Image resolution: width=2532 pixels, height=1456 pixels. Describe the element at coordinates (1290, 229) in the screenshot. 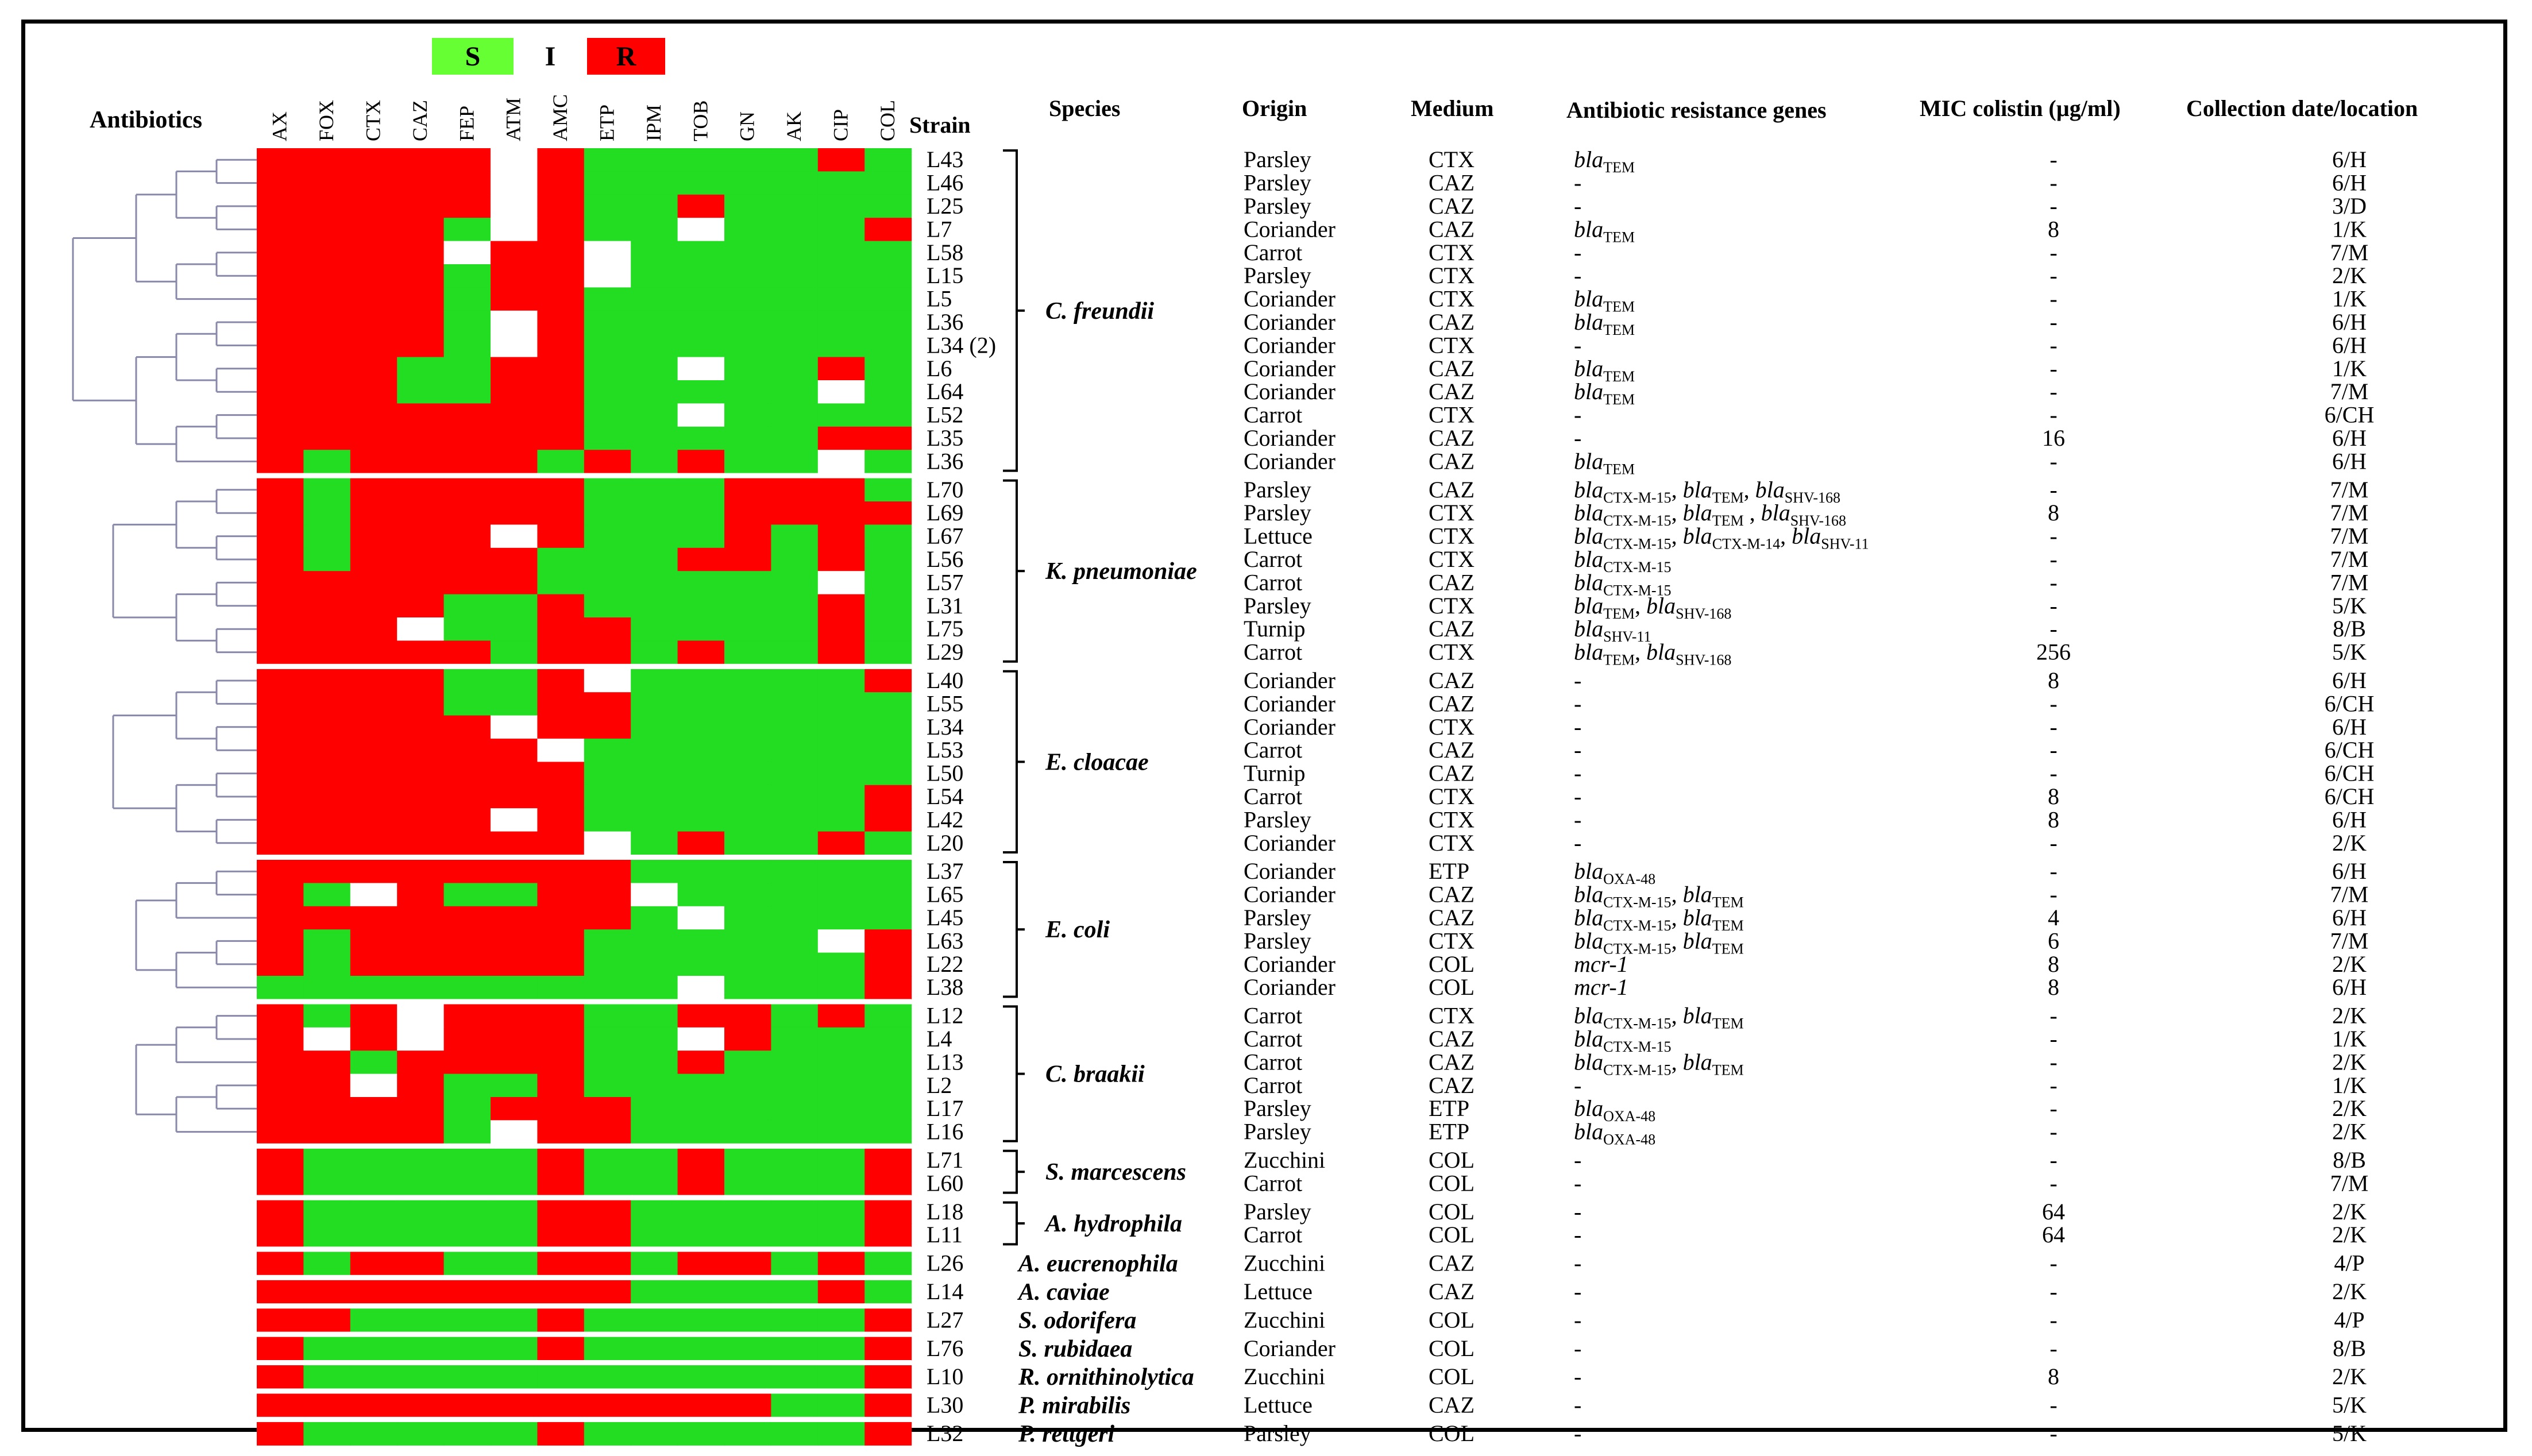

I see `origin-cell: Coriander` at that location.